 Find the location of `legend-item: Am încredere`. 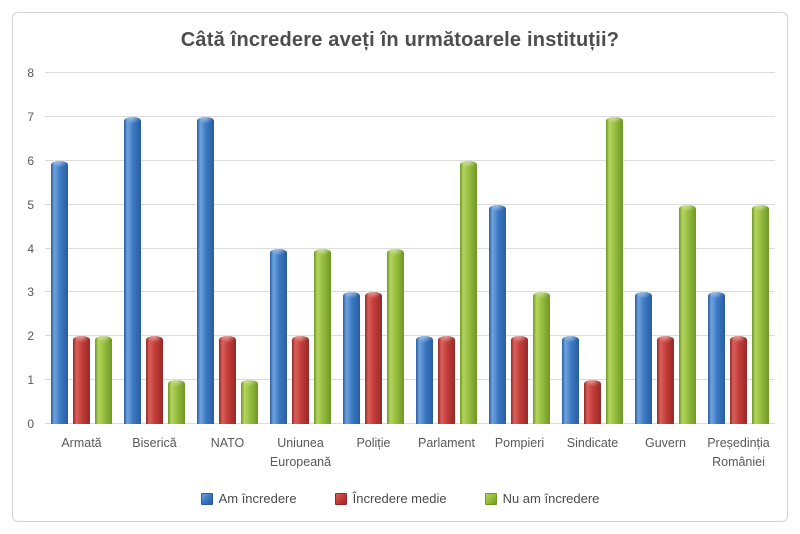

legend-item: Am încredere is located at coordinates (248, 498).